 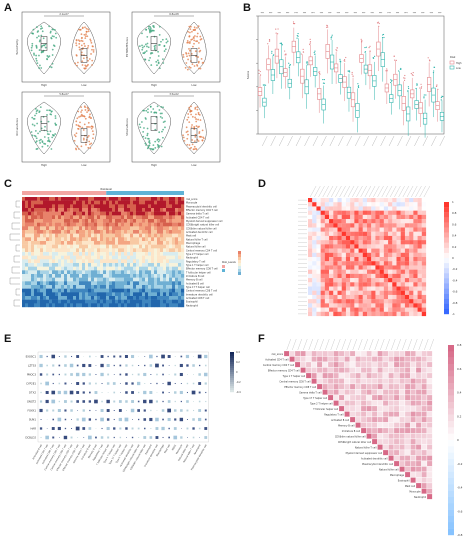 What do you see at coordinates (198, 272) in the screenshot?
I see `row-label: T follicular helper cell` at bounding box center [198, 272].